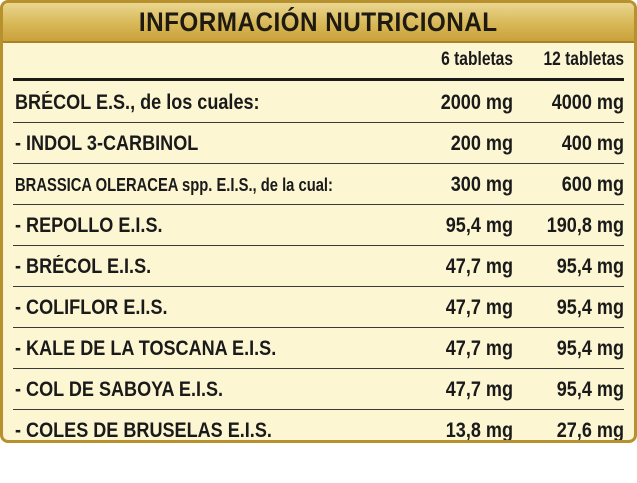 The image size is (637, 483). I want to click on value-6-tablets: 300 mg, so click(481, 184).